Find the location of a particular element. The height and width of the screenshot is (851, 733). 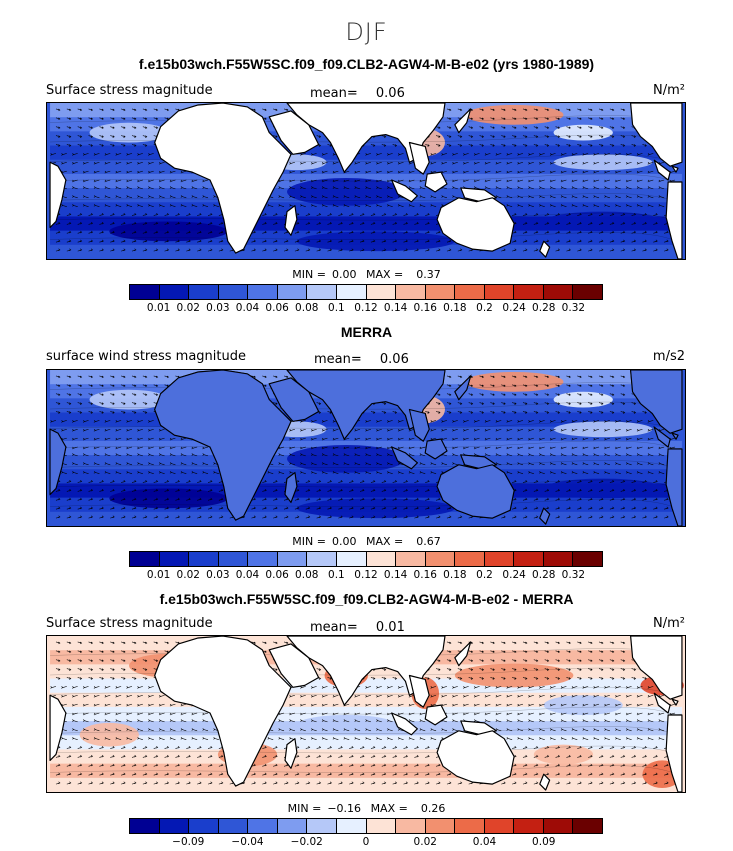

panel-3-mean: mean= 0.01 is located at coordinates (357, 627).